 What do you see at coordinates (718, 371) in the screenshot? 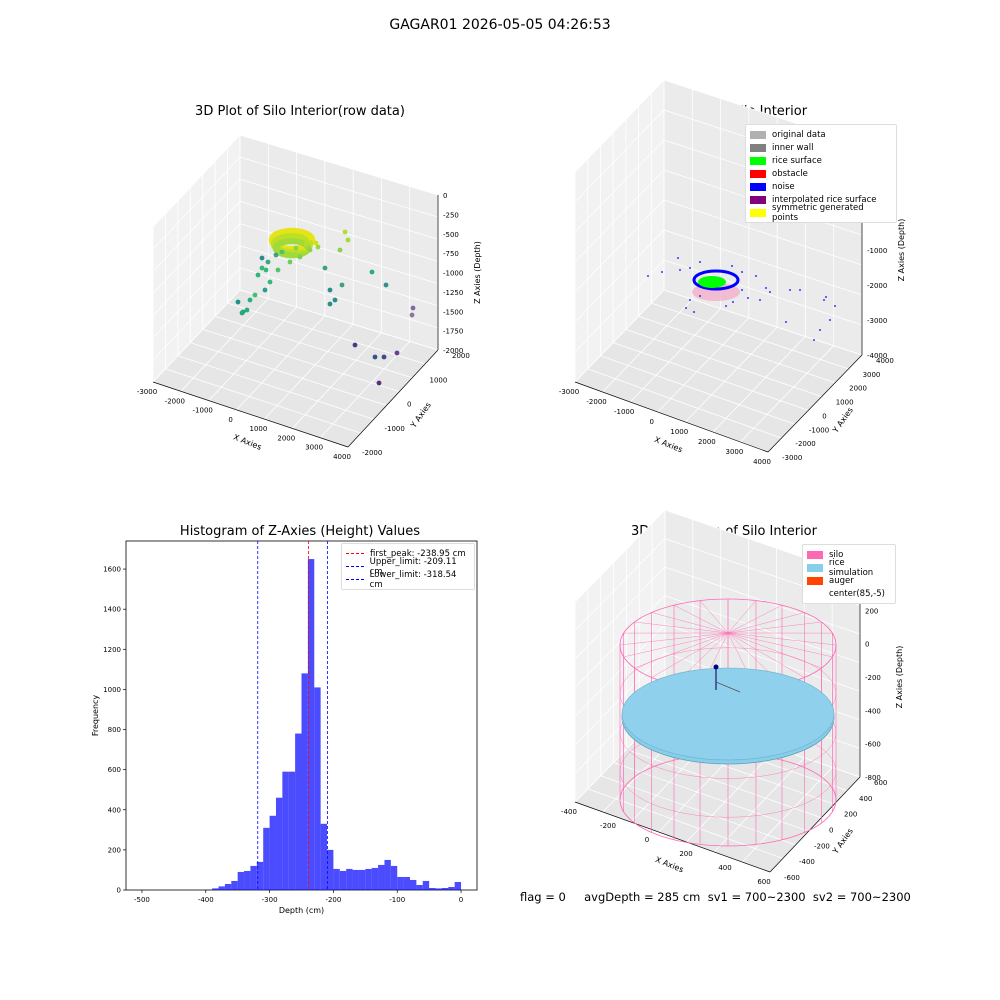
I see `classify-floor-pane` at bounding box center [718, 371].